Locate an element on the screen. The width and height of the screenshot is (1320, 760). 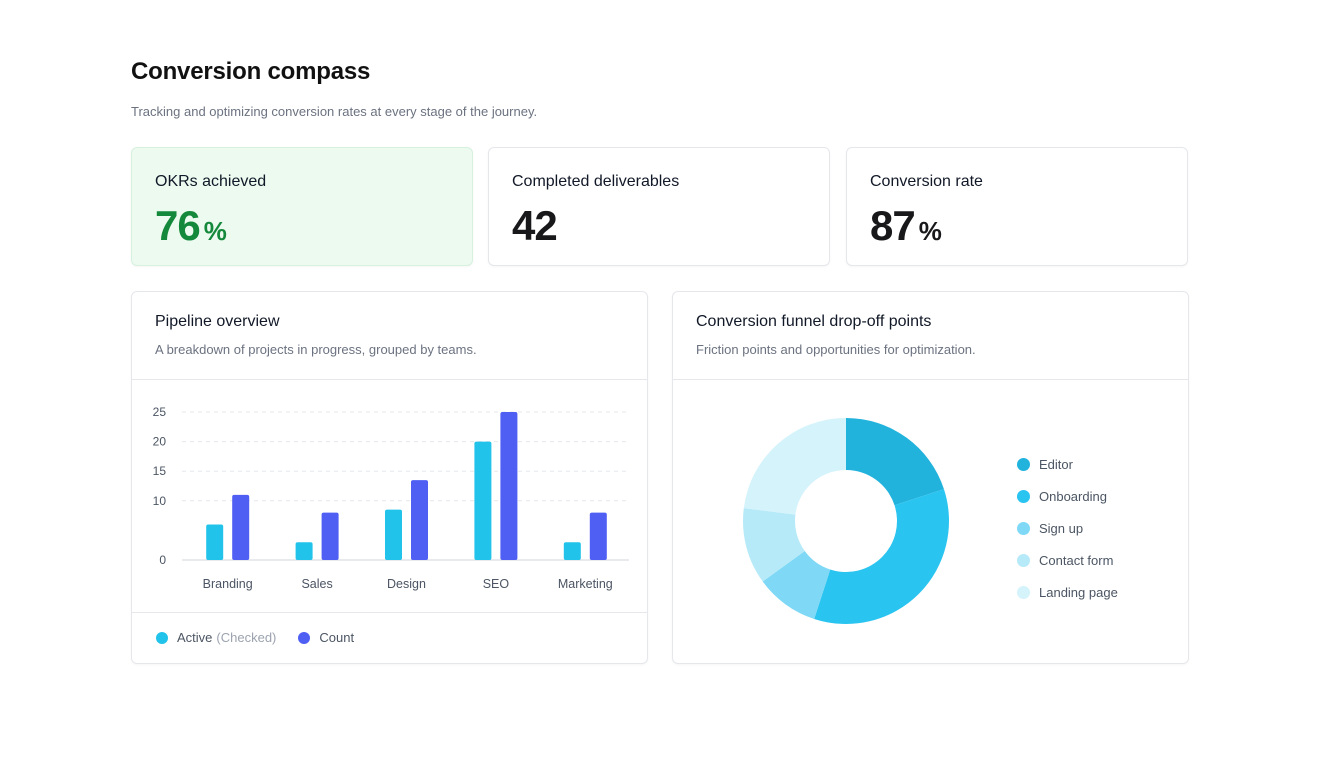
bar-active-marketing is located at coordinates (572, 551).